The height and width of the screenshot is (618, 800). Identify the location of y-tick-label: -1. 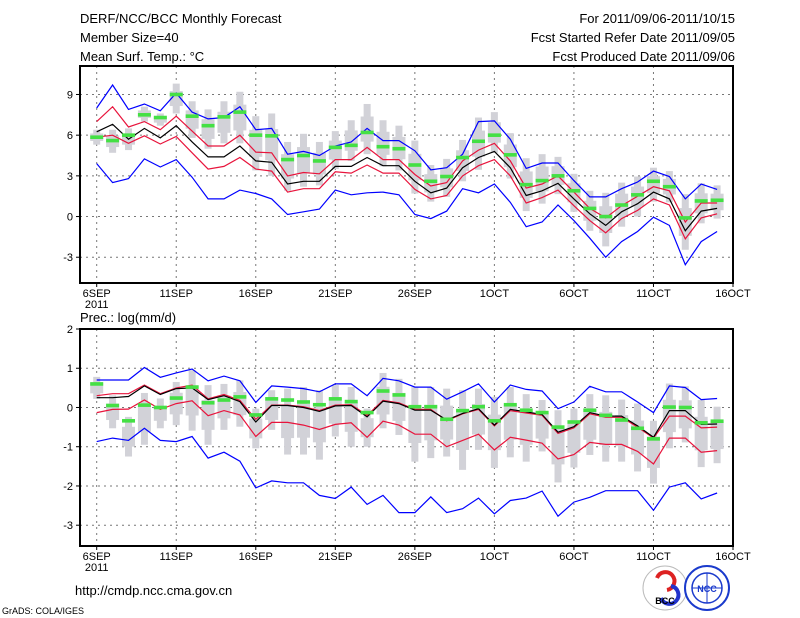
(68, 448).